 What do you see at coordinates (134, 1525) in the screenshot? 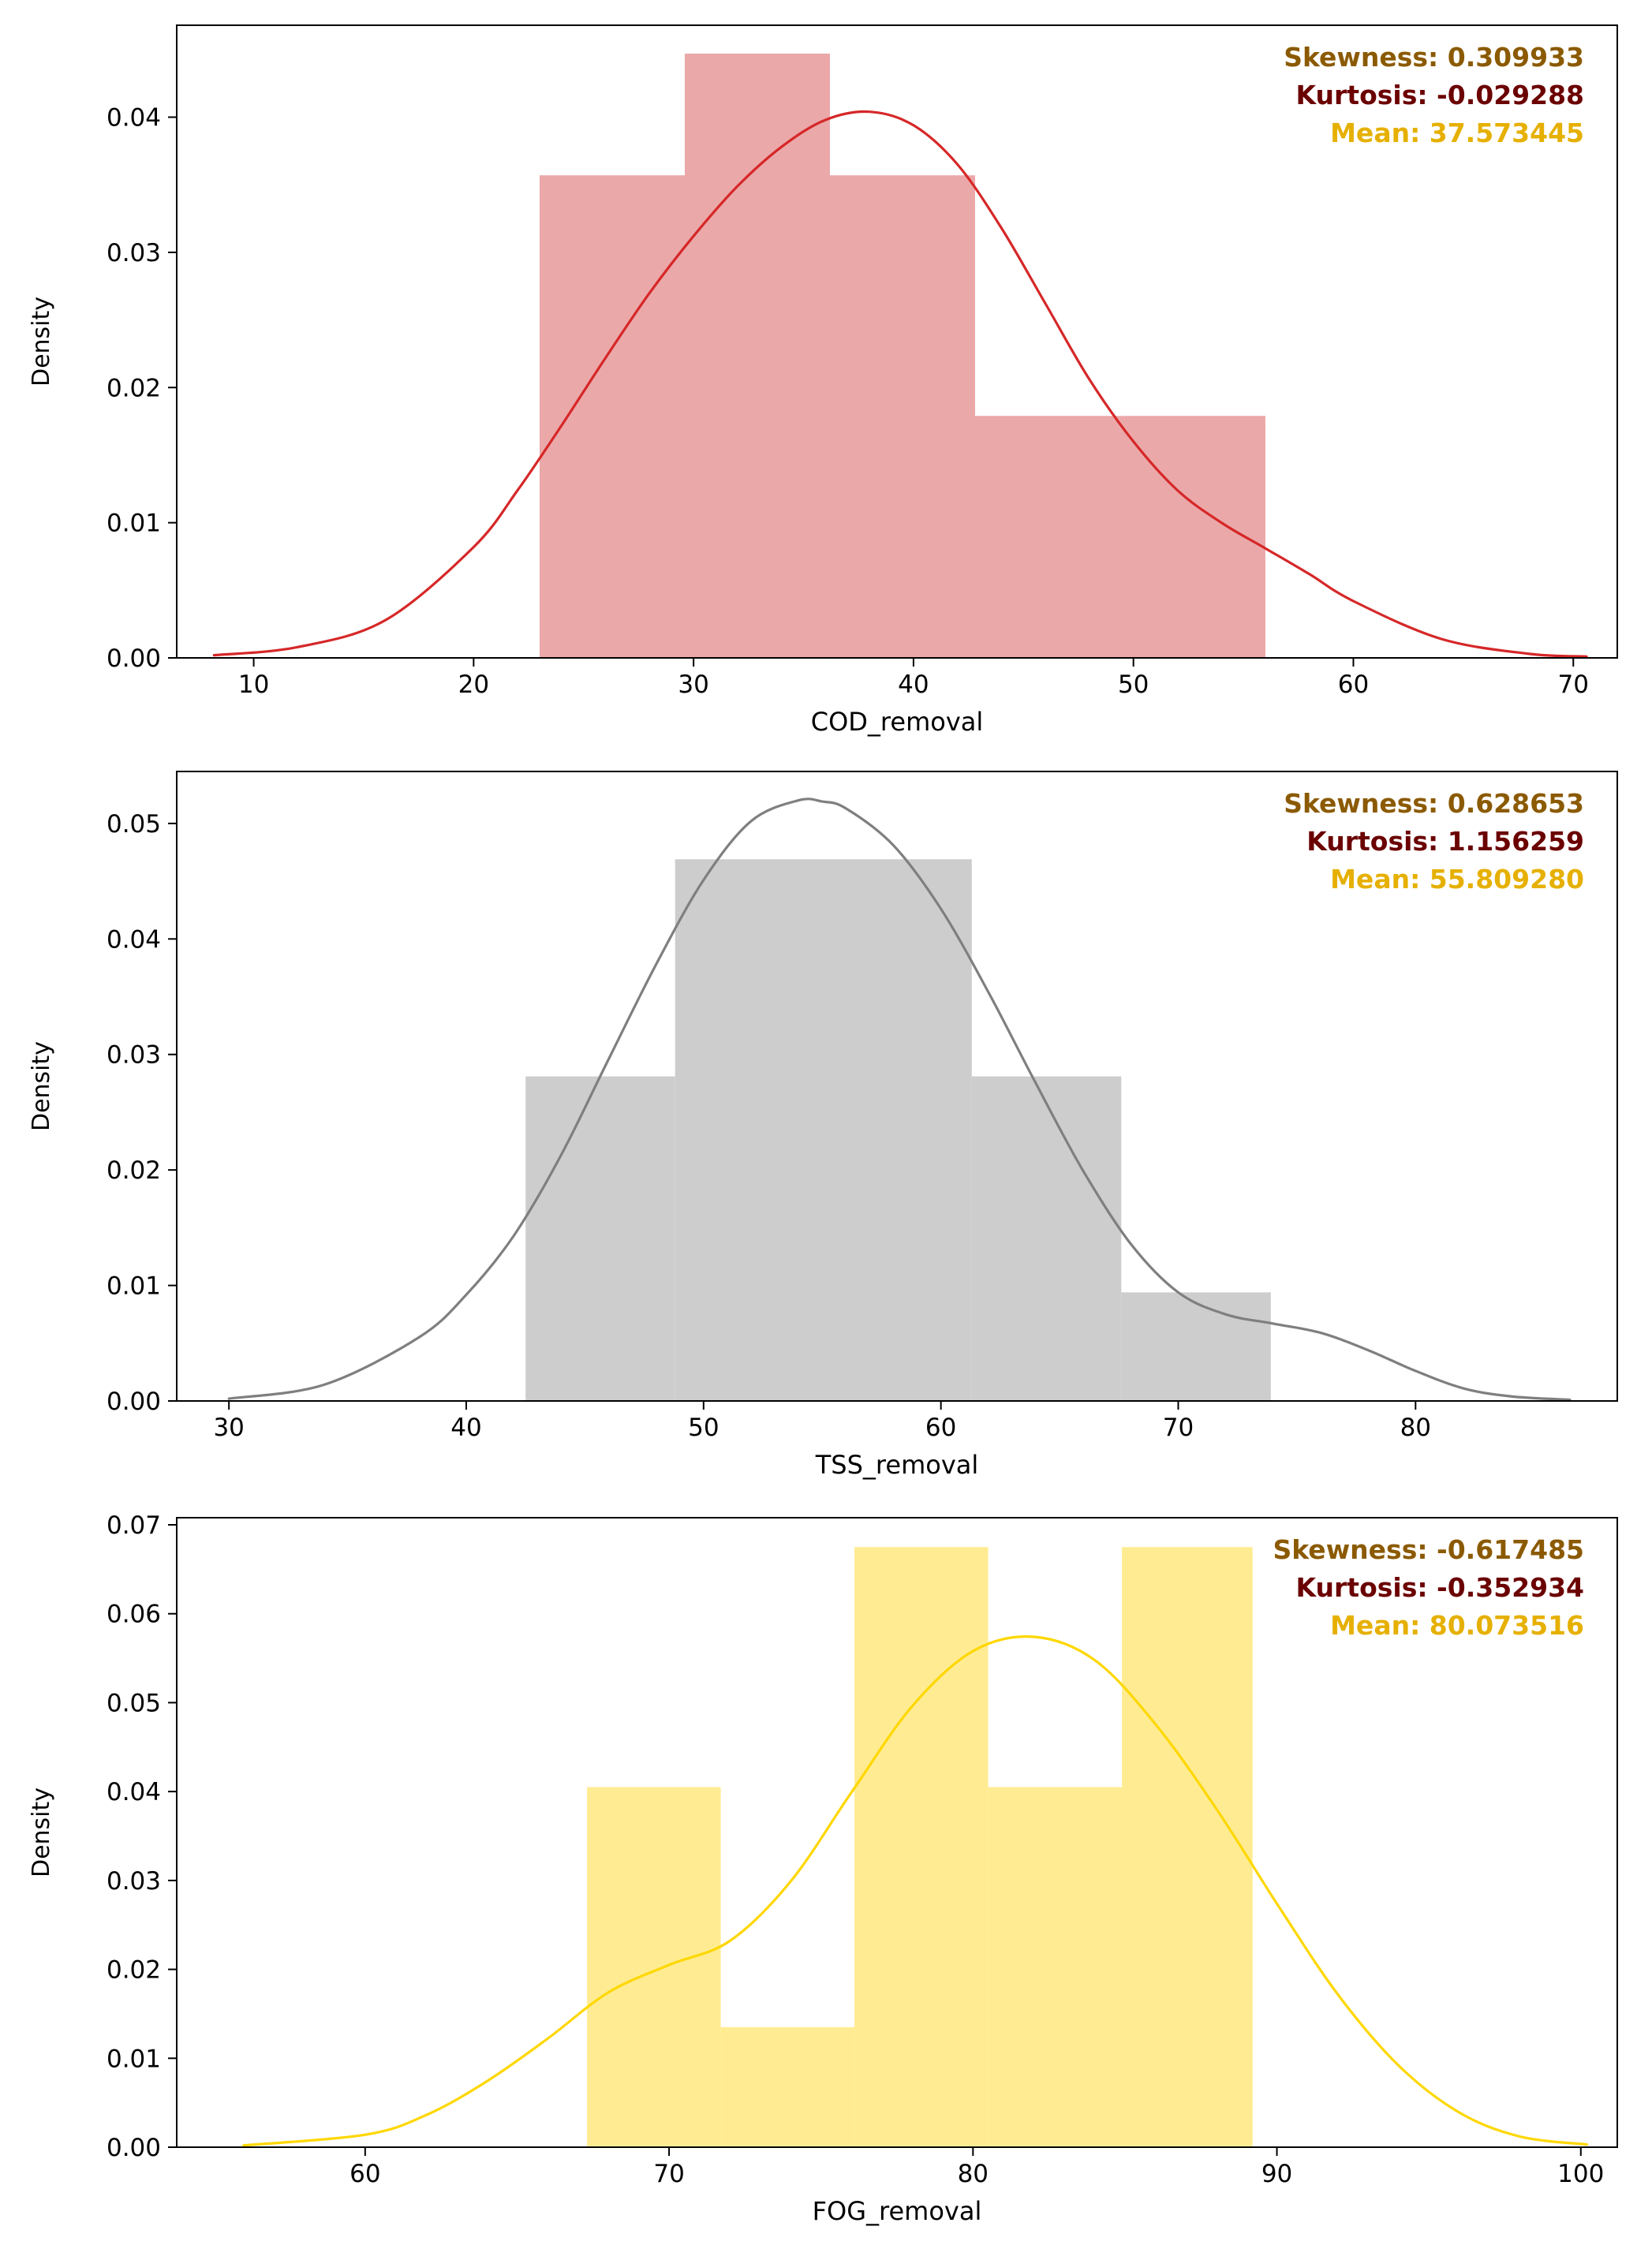
I see `y-tick-label: 0.07` at bounding box center [134, 1525].